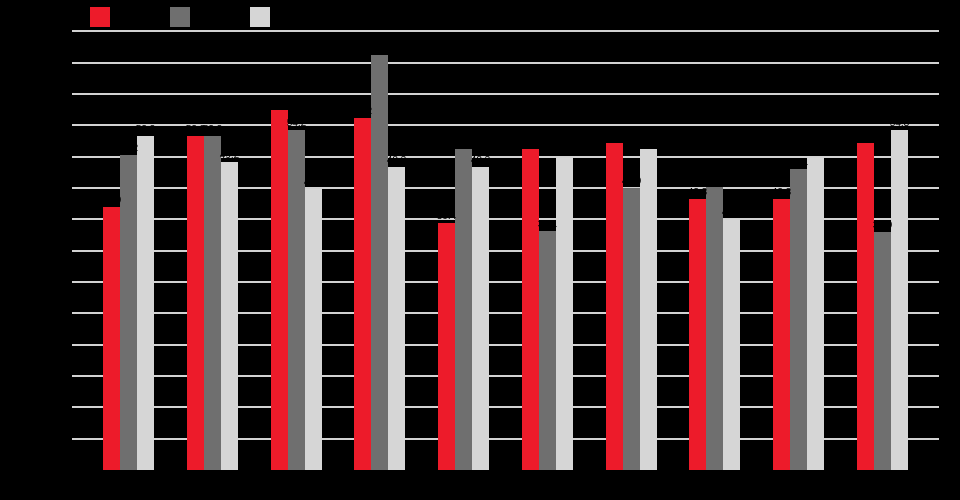 The image size is (960, 500). I want to click on bar-light-gray-group6, so click(564, 313).